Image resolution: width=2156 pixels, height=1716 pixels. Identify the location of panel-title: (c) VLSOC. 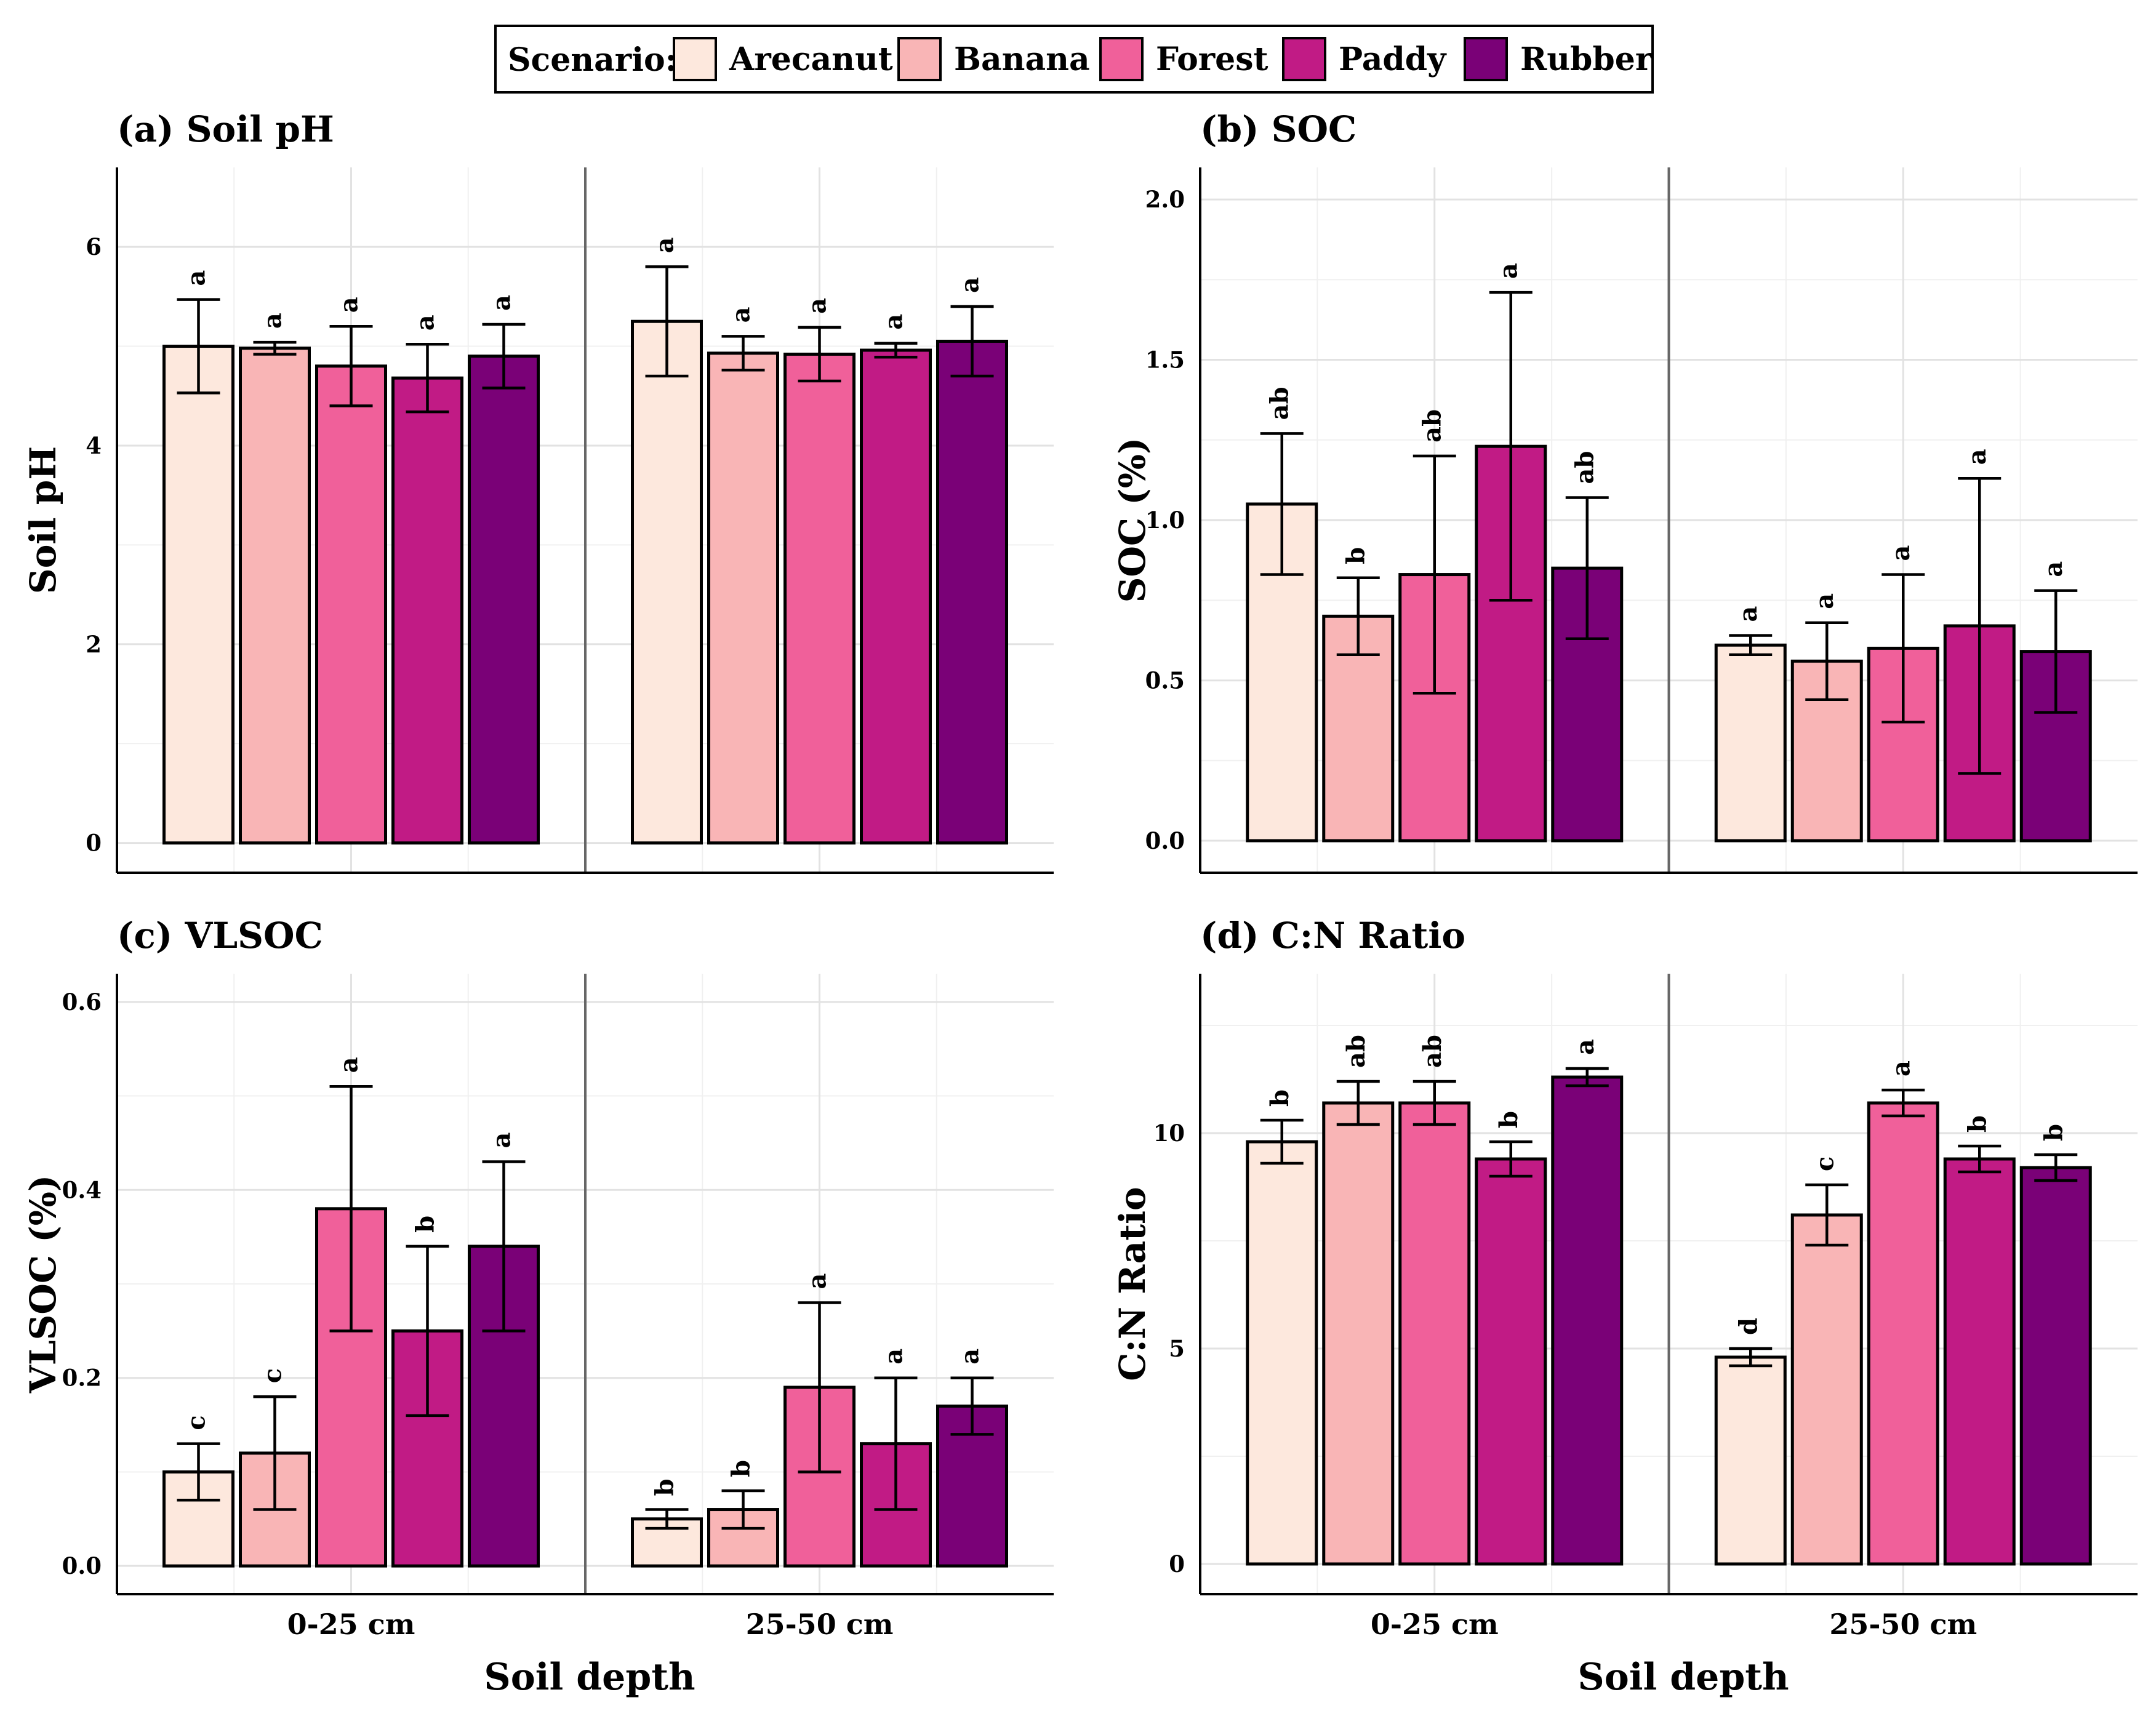
(220, 935).